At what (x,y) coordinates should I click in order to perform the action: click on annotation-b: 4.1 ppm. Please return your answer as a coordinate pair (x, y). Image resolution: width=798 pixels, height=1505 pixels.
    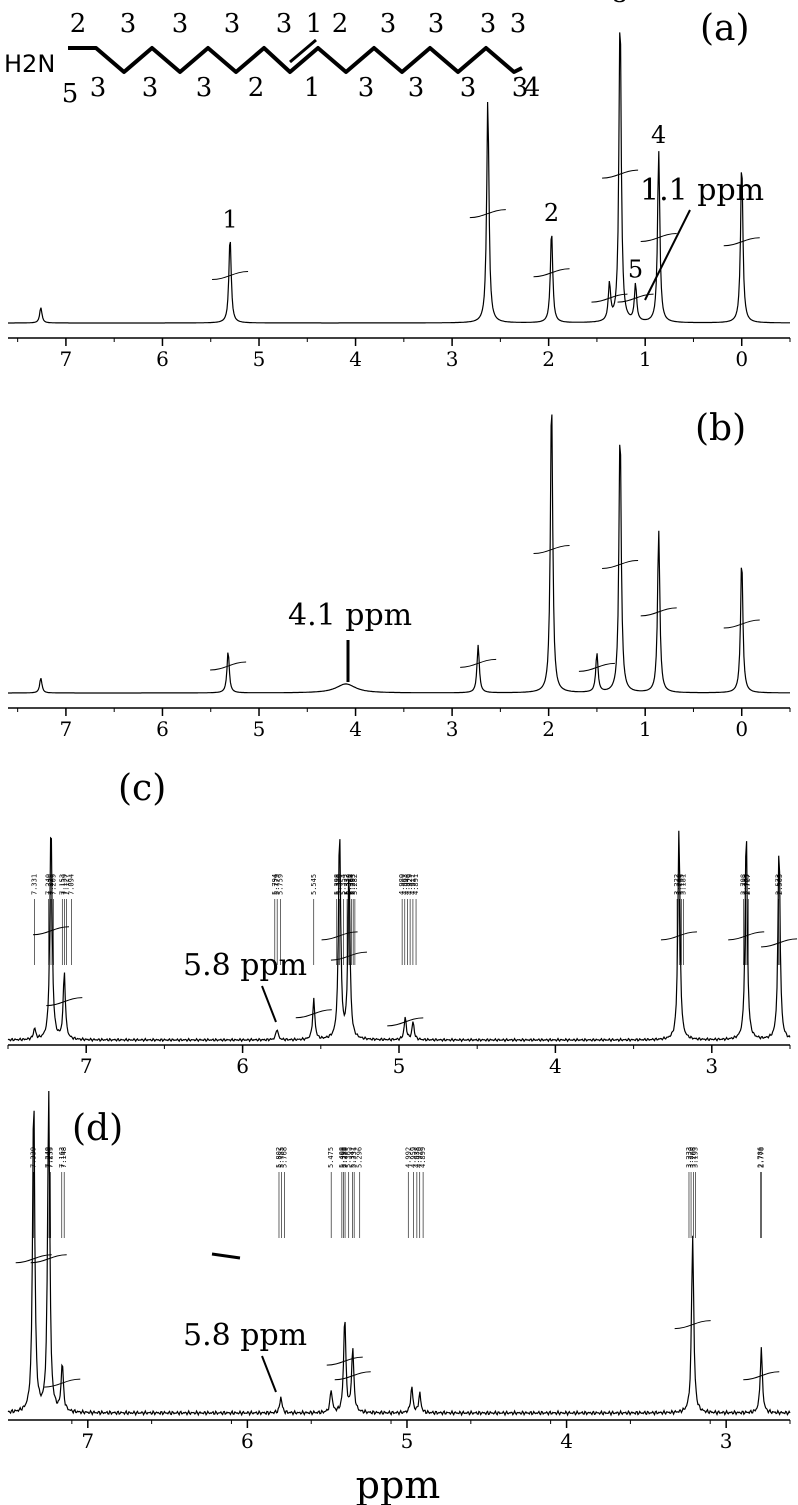
    Looking at the image, I should click on (350, 615).